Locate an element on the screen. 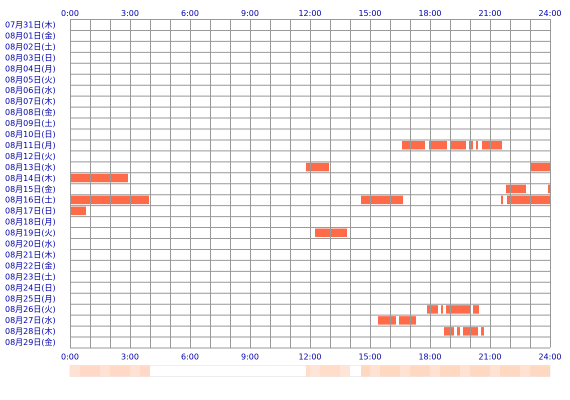 Image resolution: width=570 pixels, height=400 pixels. row-label: 08月24日(日) is located at coordinates (30, 287).